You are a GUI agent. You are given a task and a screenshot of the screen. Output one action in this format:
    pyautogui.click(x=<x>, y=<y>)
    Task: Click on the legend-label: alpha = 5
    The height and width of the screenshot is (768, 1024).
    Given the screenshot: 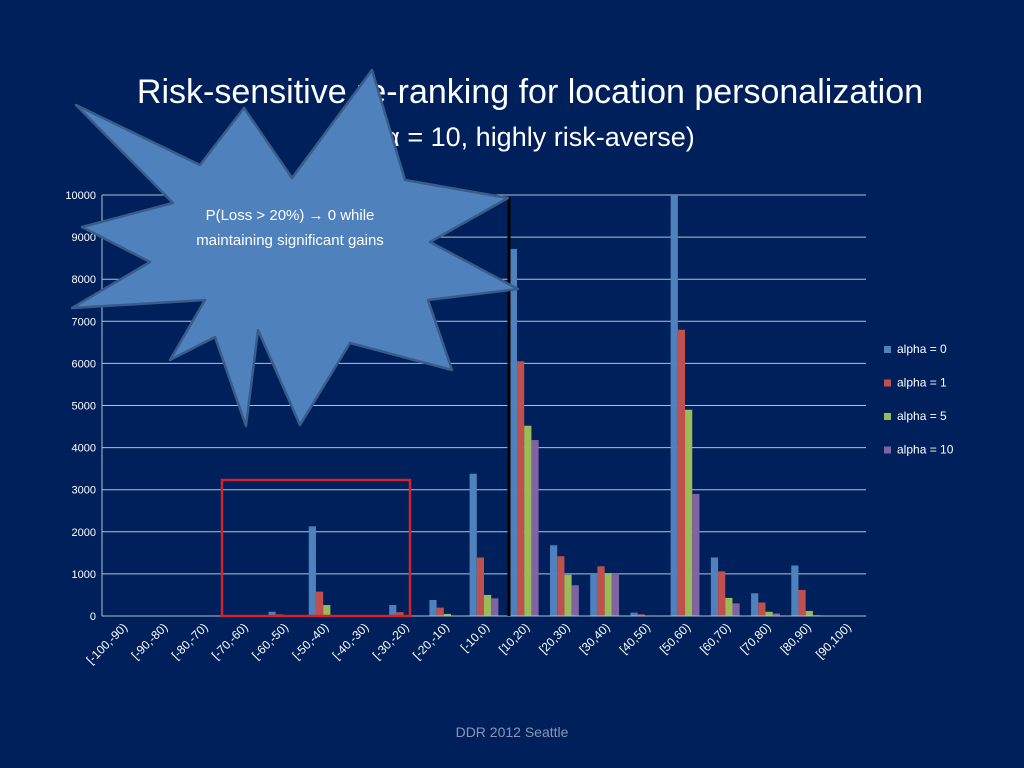 What is the action you would take?
    pyautogui.click(x=922, y=416)
    